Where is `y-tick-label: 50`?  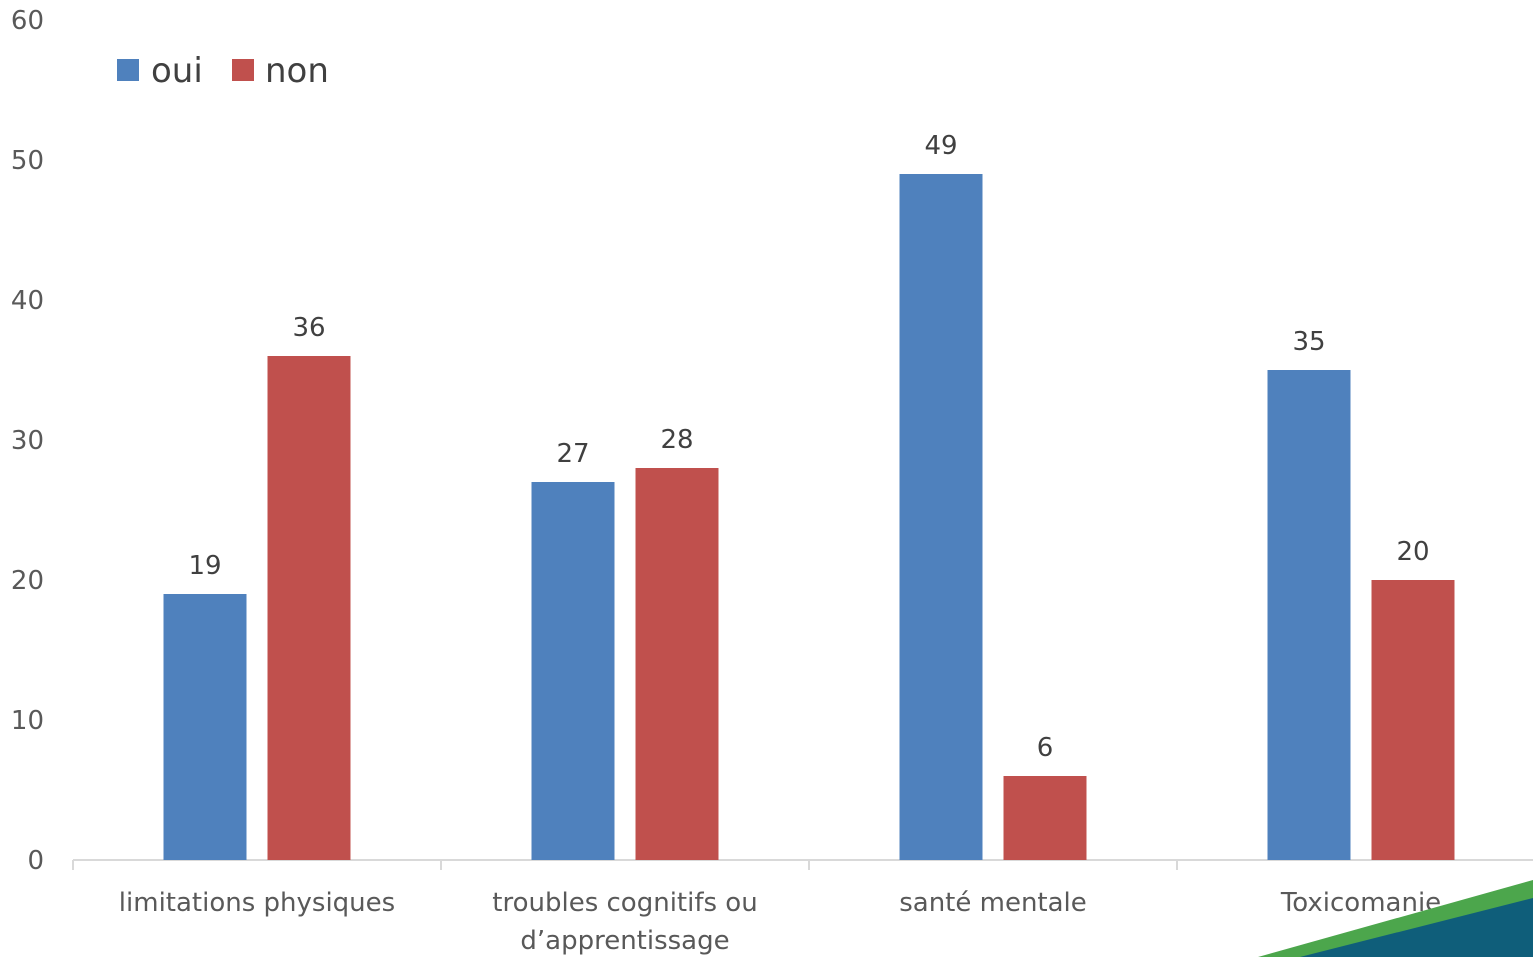 y-tick-label: 50 is located at coordinates (27, 161).